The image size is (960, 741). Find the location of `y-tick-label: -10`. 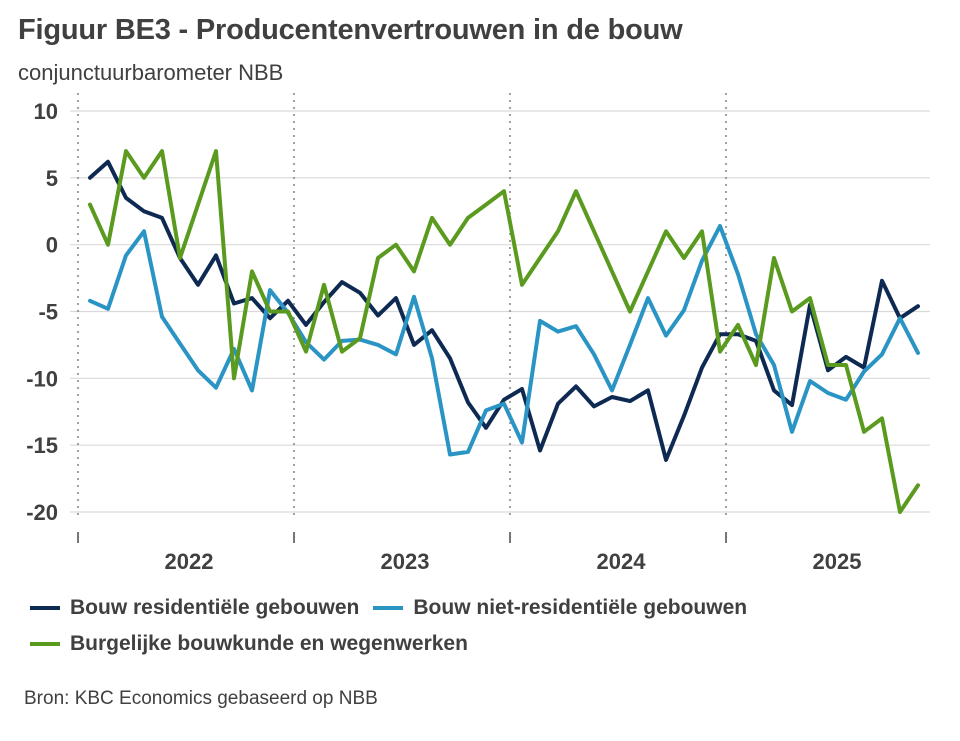

y-tick-label: -10 is located at coordinates (42, 378).